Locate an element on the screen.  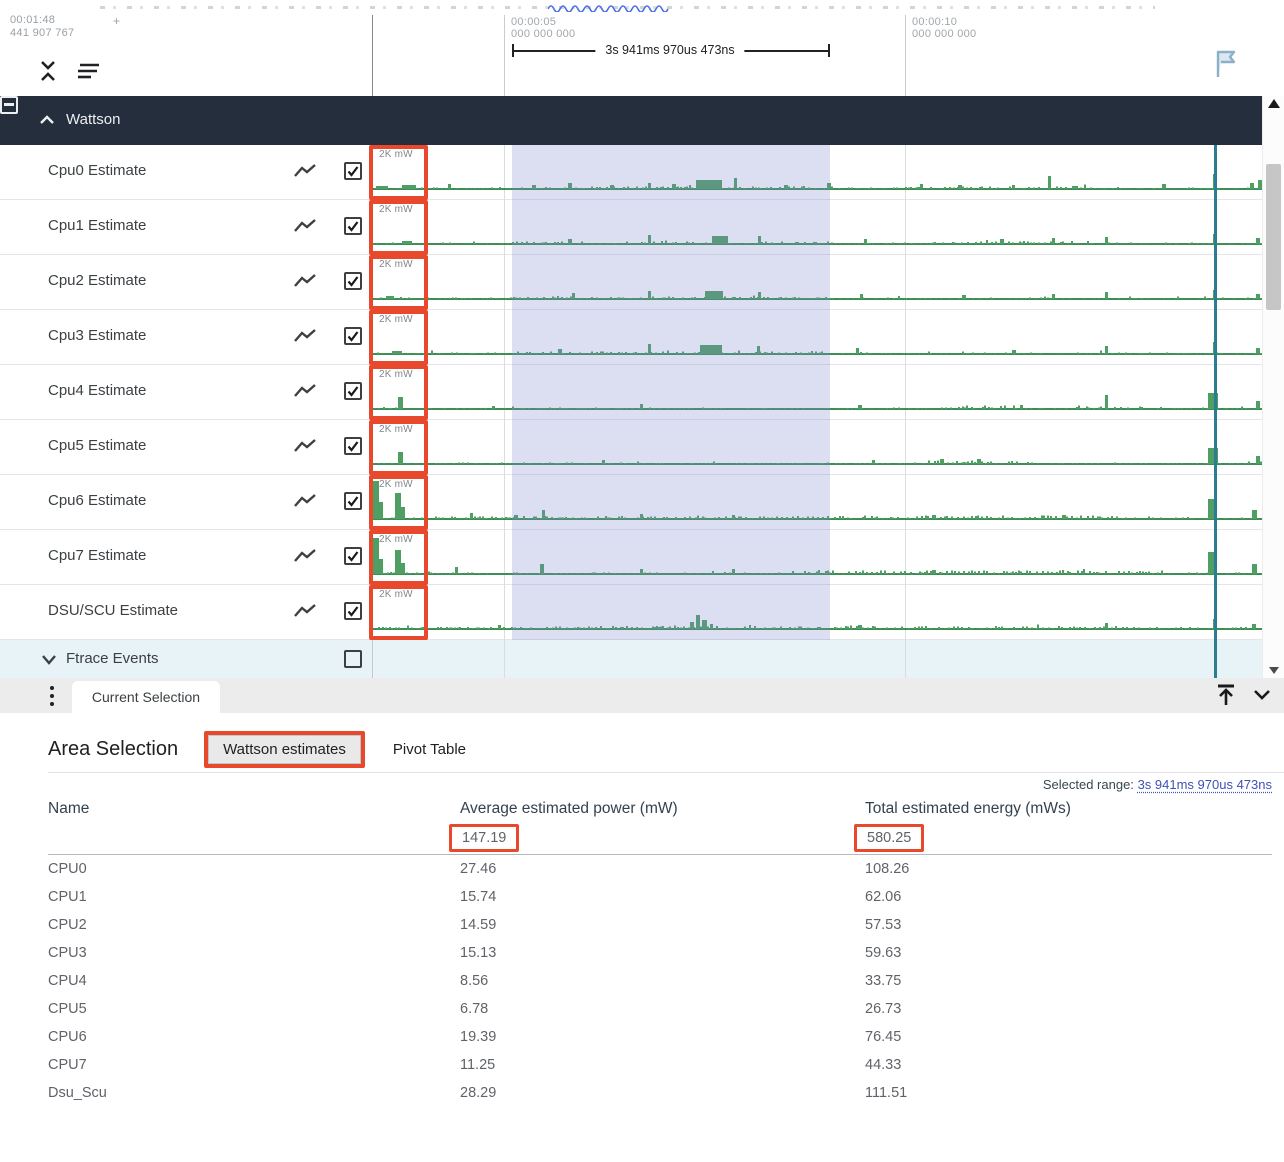
annotation-box-avg-summary: 147.19 is located at coordinates (484, 837).